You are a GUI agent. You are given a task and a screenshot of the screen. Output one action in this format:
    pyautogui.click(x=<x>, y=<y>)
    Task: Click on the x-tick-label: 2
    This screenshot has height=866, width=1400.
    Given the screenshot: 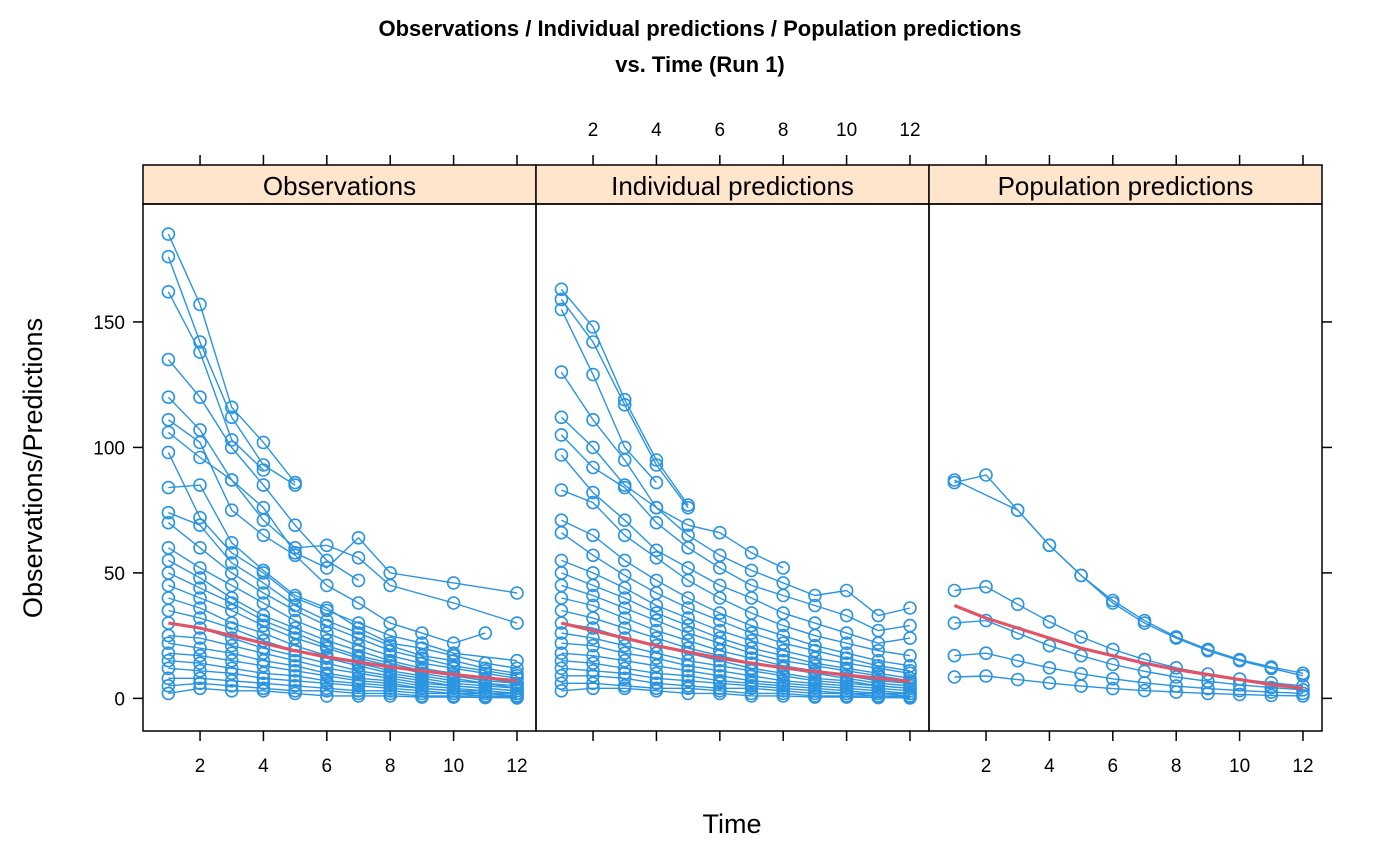 What is the action you would take?
    pyautogui.click(x=200, y=766)
    